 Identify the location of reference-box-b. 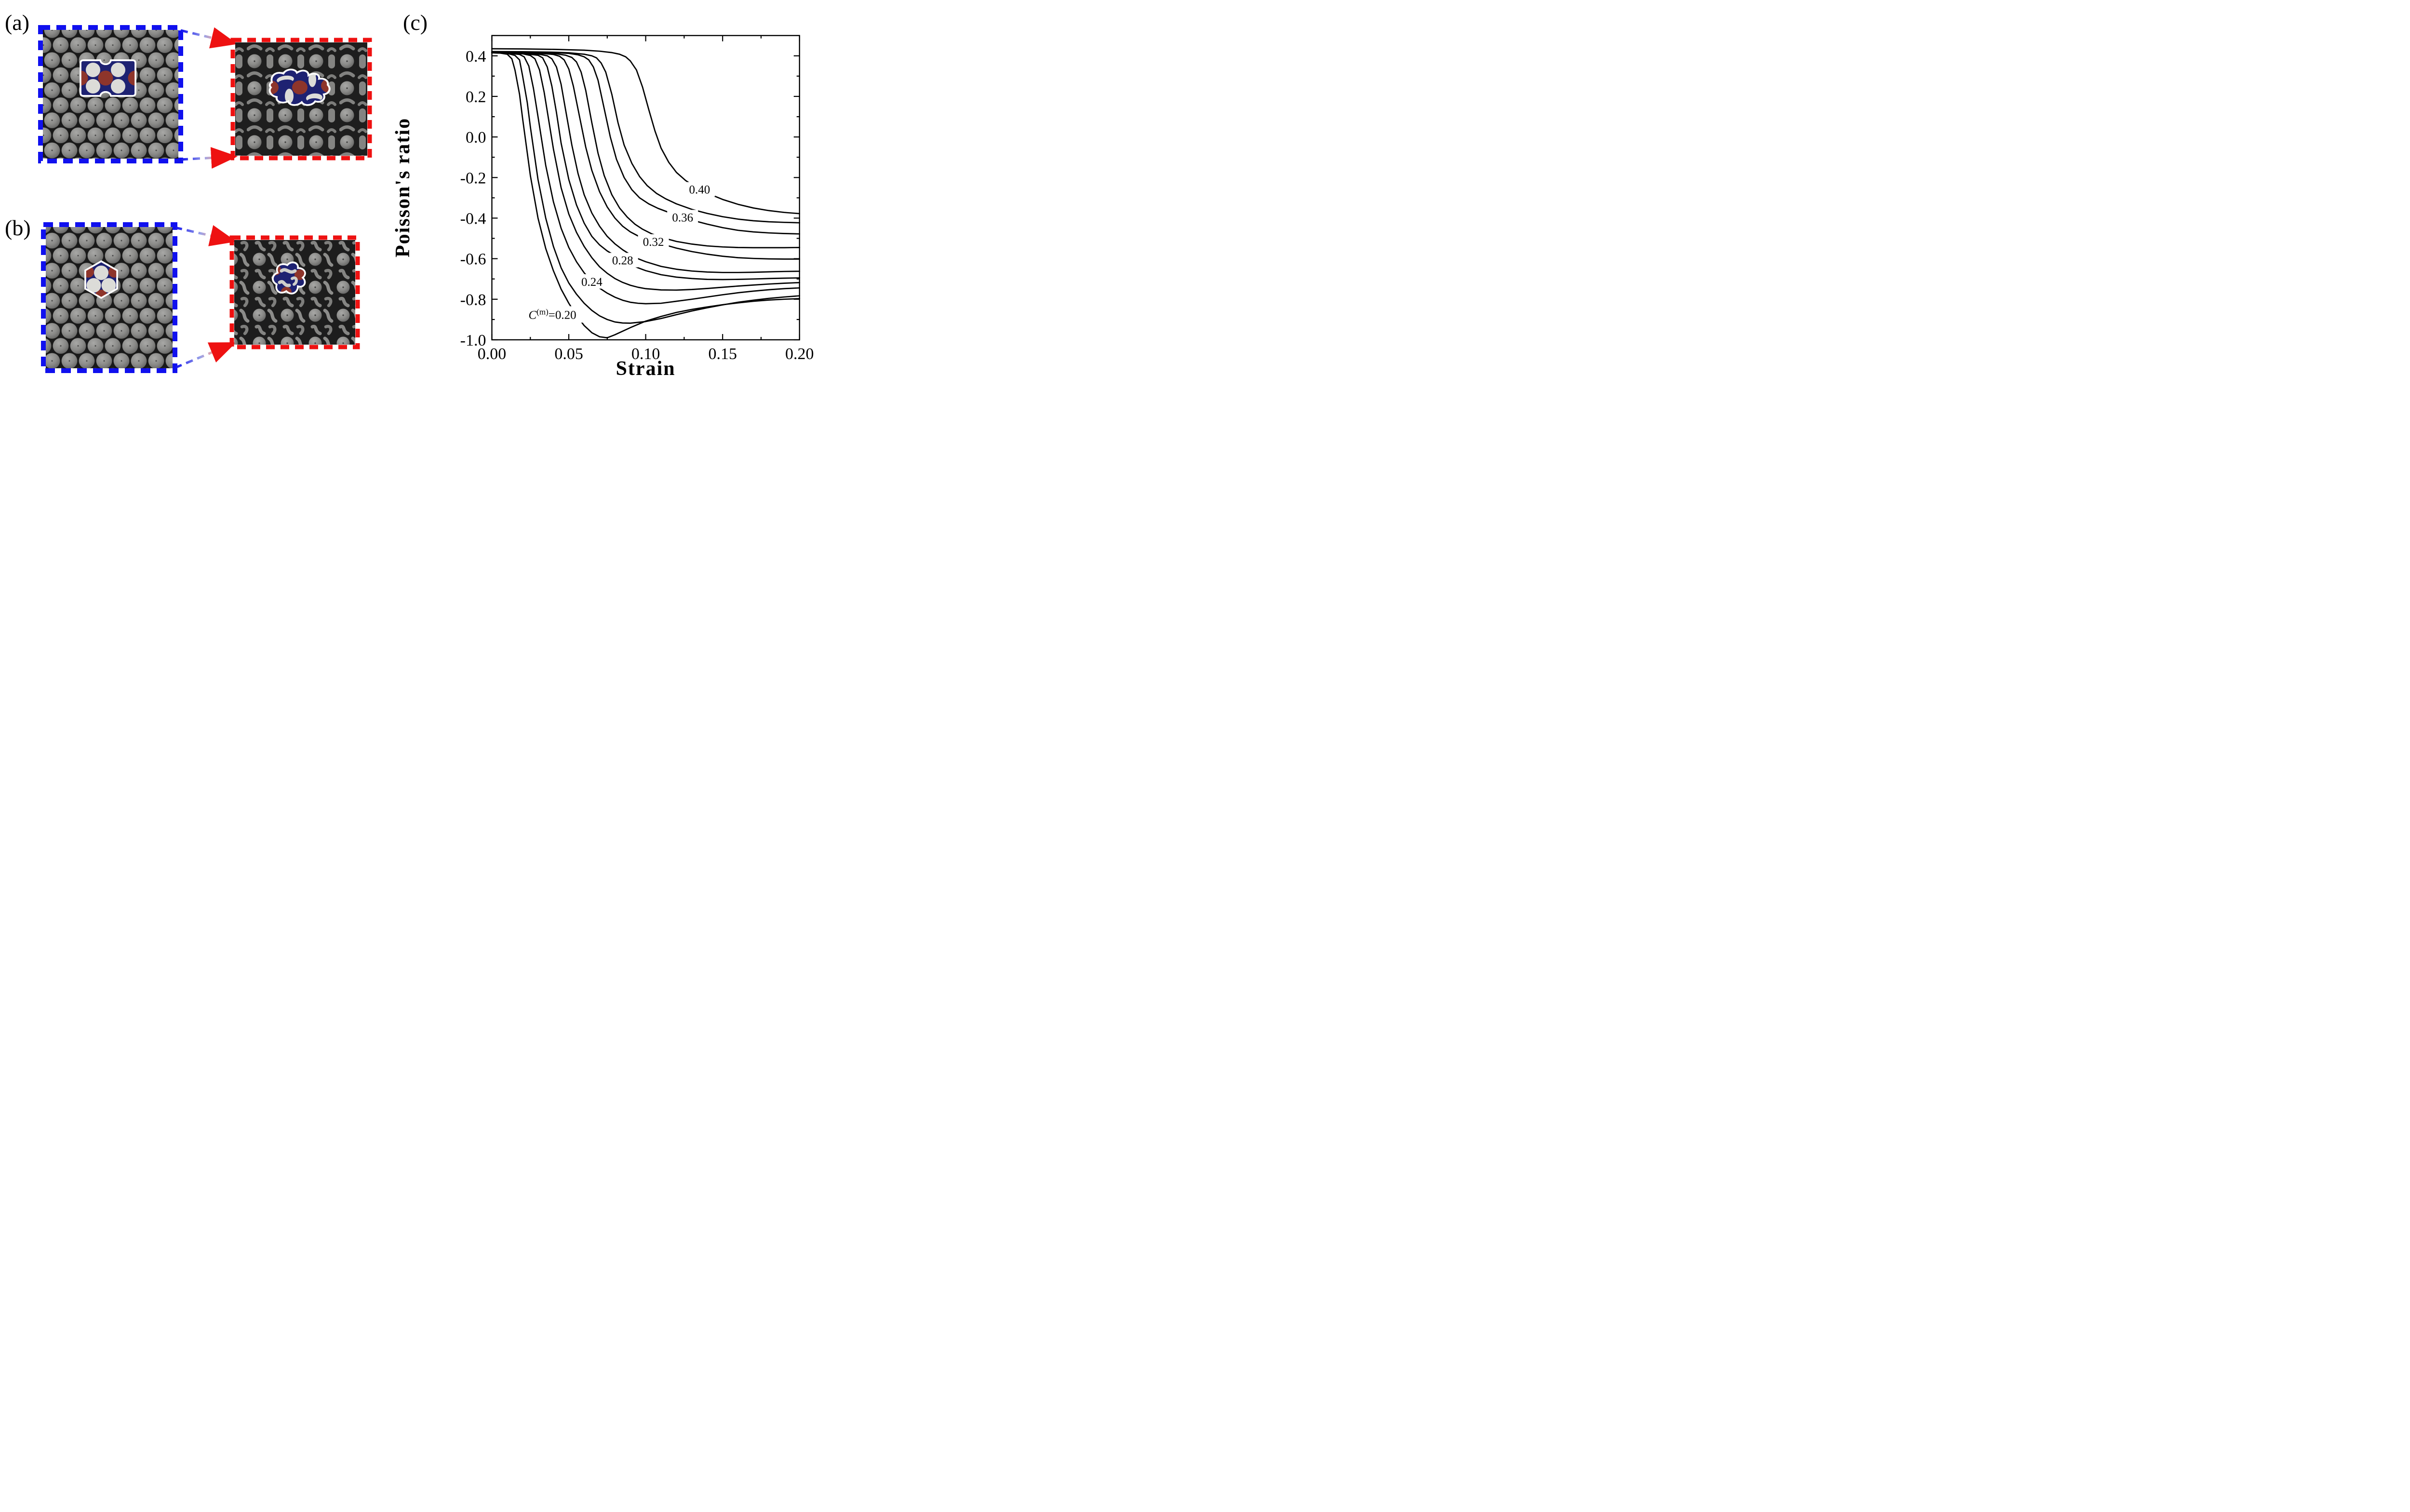
(109, 297).